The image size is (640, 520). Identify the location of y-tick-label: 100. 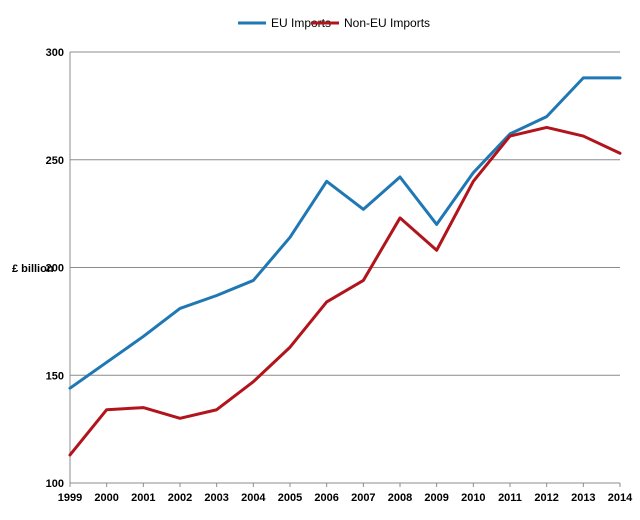
(55, 484).